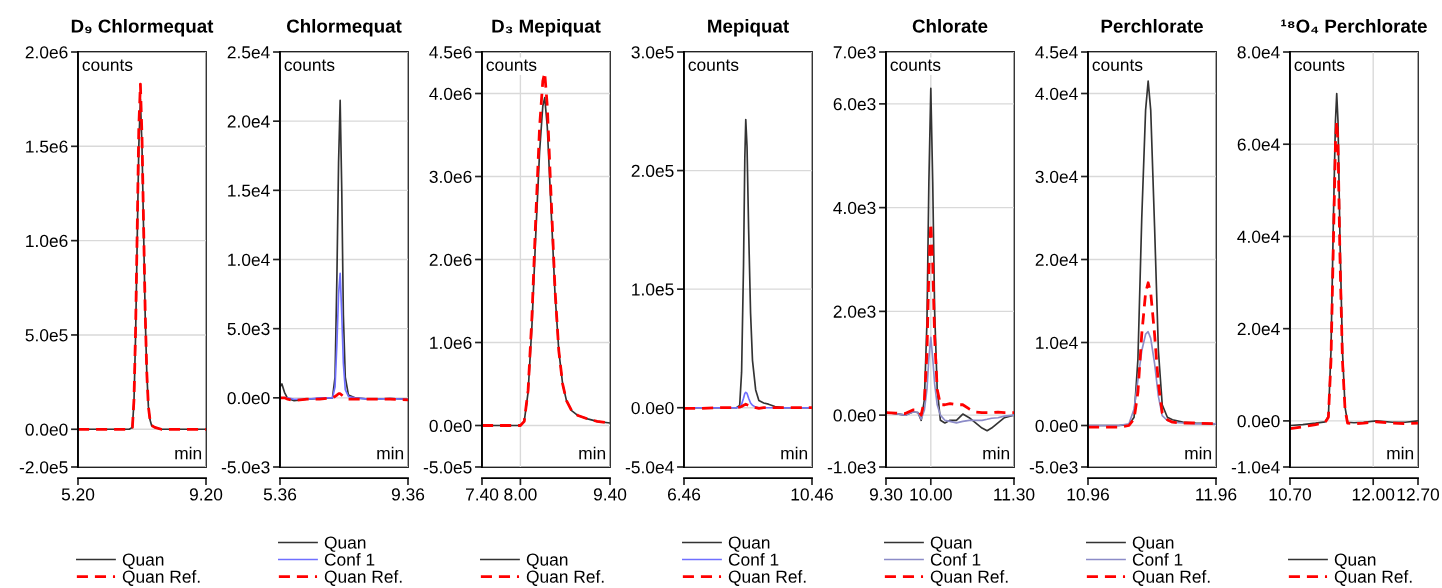 The height and width of the screenshot is (588, 1442). What do you see at coordinates (43, 467) in the screenshot?
I see `y-tick-label: -2.0e5` at bounding box center [43, 467].